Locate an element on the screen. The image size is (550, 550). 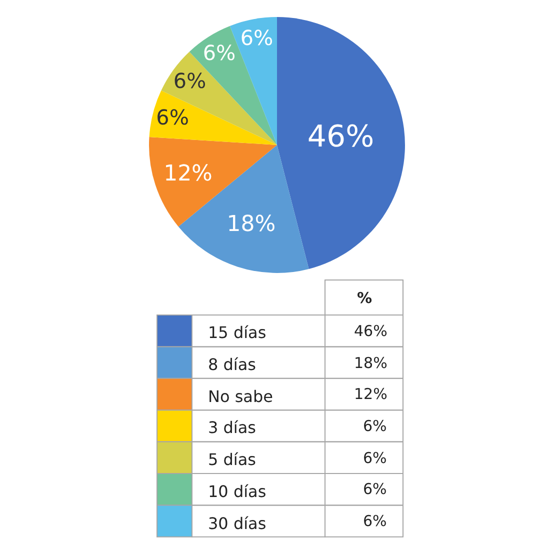
data-label: 46% is located at coordinates (340, 136).